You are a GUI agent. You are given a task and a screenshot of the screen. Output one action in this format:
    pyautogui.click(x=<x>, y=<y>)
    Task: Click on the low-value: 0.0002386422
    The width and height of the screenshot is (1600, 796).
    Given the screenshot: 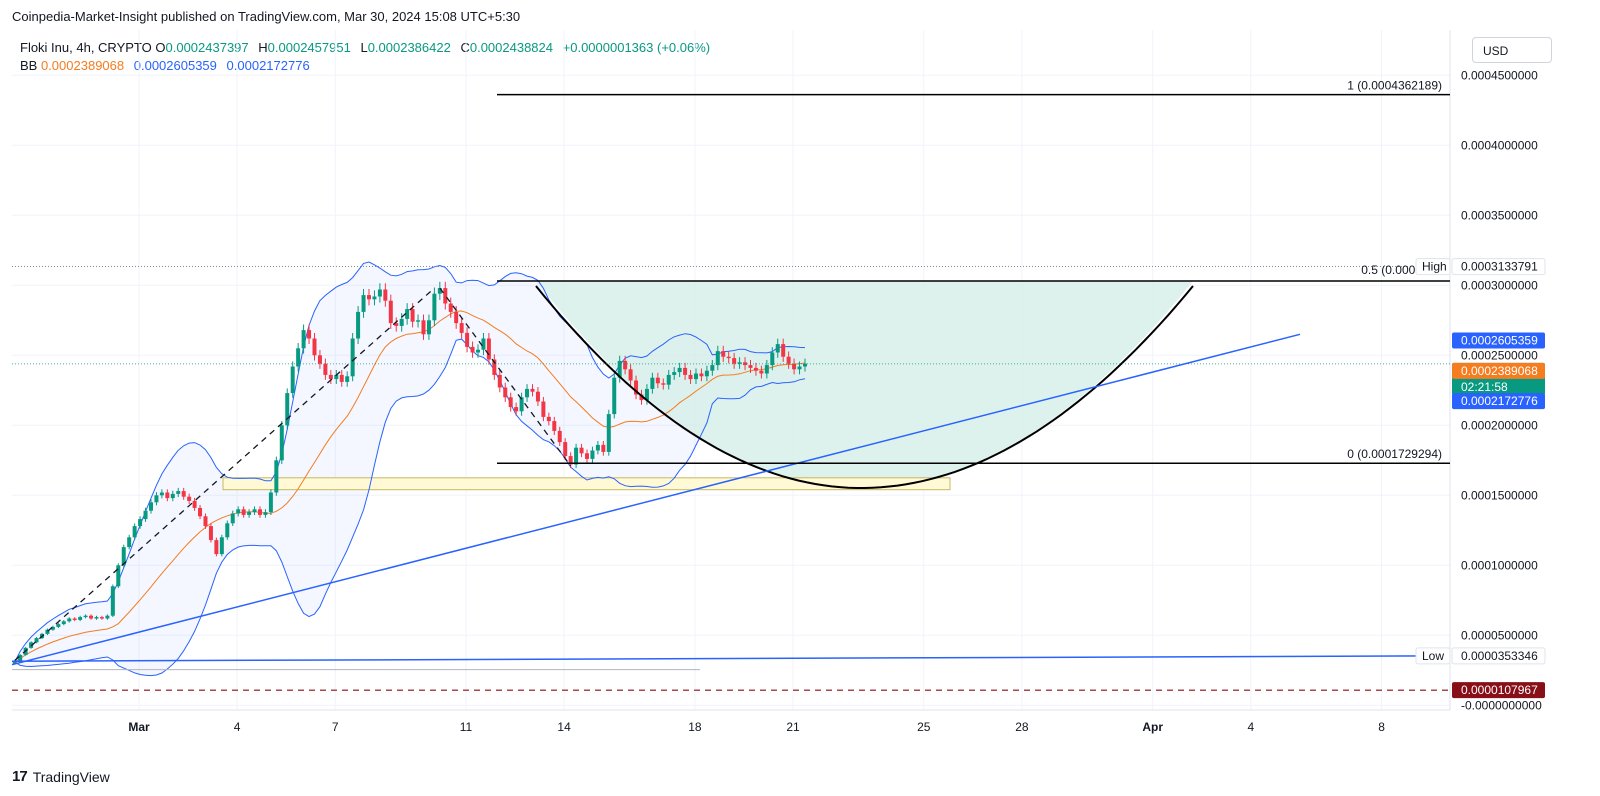 What is the action you would take?
    pyautogui.click(x=409, y=47)
    